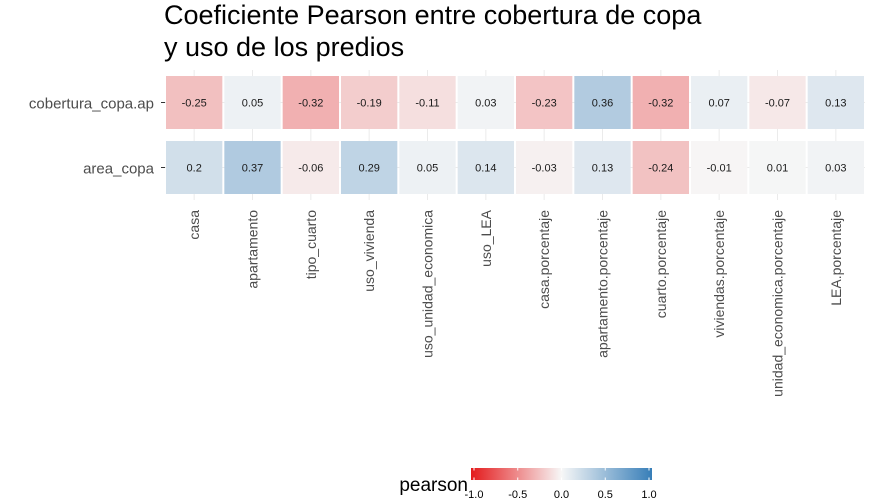 The height and width of the screenshot is (502, 878). I want to click on cell-value-label: 0.01, so click(777, 169).